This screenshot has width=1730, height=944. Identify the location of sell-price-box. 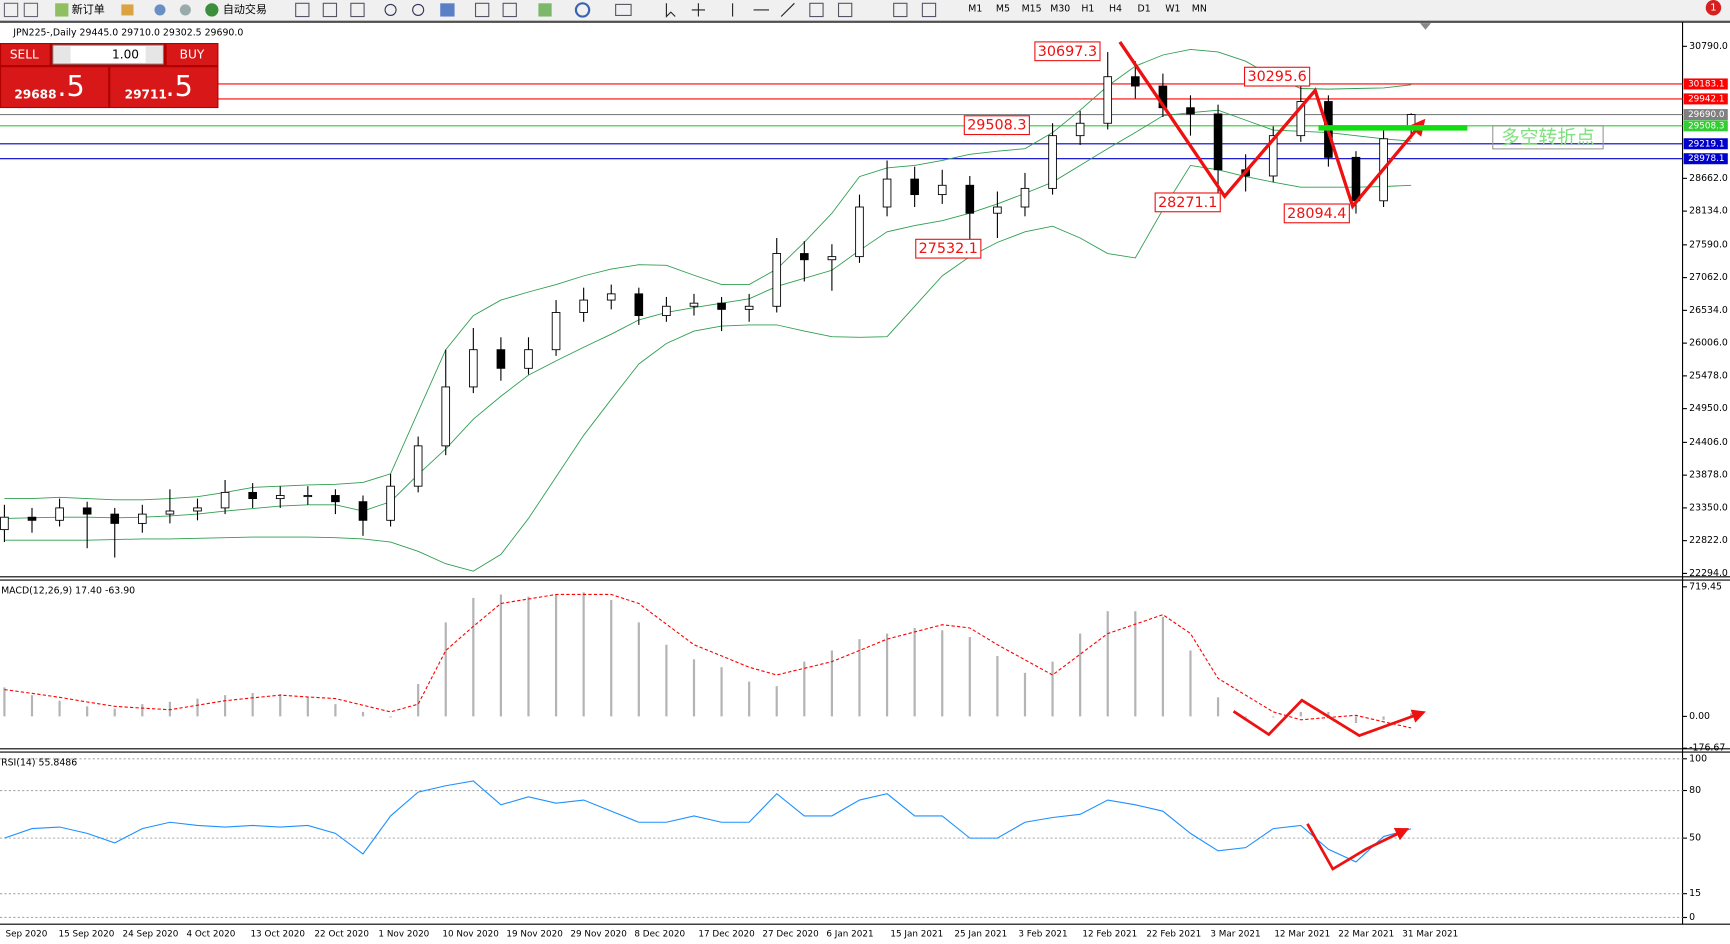
(55, 87).